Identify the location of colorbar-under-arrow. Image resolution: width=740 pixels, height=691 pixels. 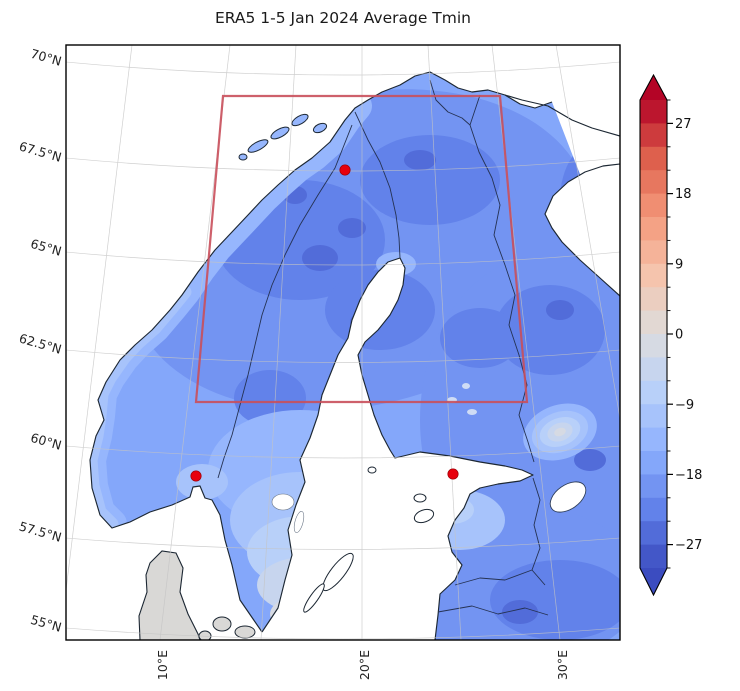
(653, 581).